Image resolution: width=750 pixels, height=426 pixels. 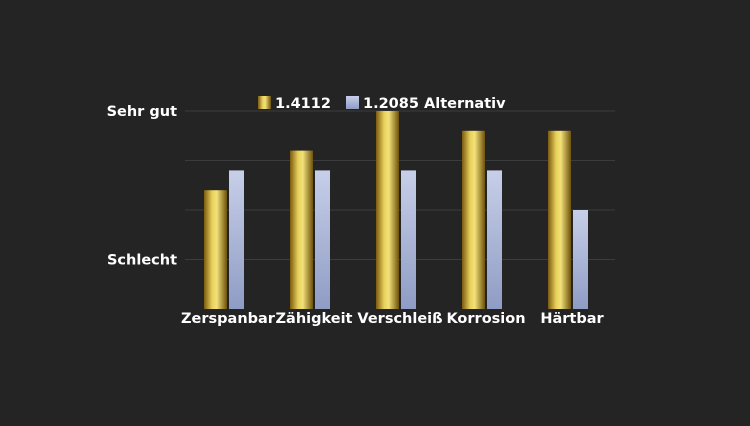 I want to click on legend-label: 1.4112, so click(x=303, y=104).